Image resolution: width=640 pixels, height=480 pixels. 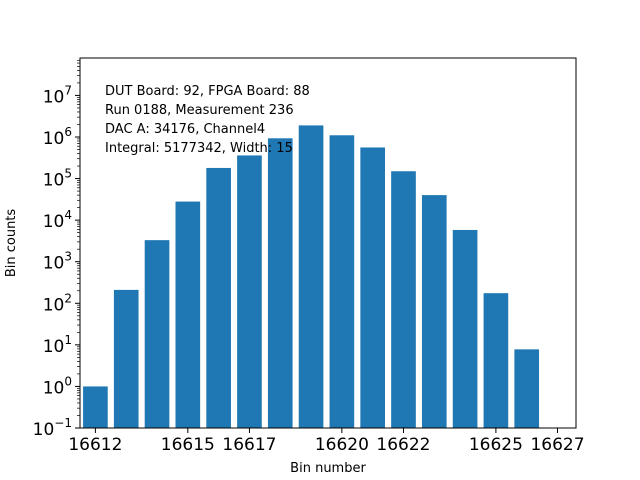 What do you see at coordinates (95, 445) in the screenshot?
I see `x-tick-label: 16612` at bounding box center [95, 445].